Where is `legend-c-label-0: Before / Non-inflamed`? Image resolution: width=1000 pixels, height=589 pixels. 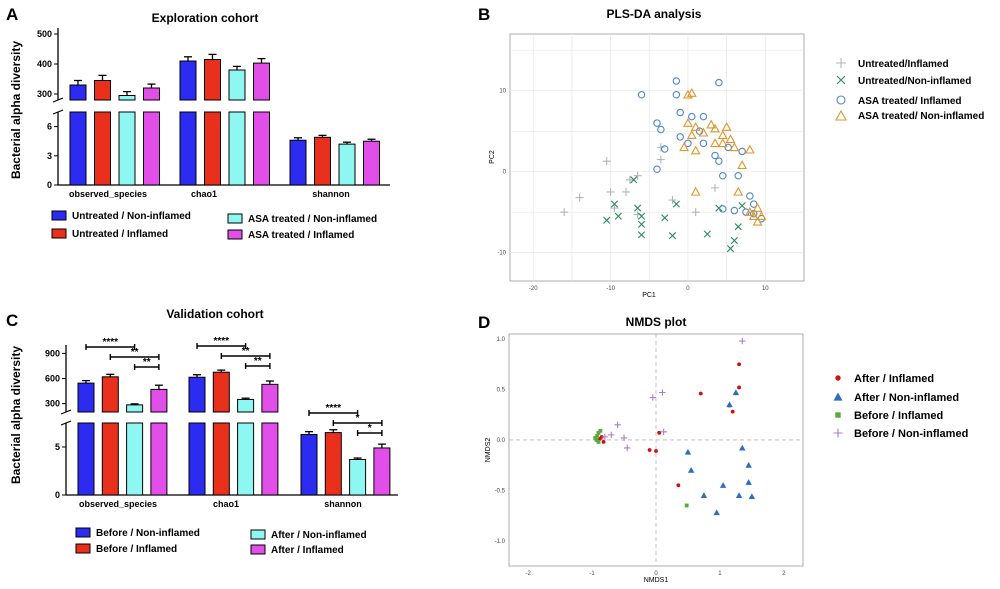
legend-c-label-0: Before / Non-inflamed is located at coordinates (148, 533).